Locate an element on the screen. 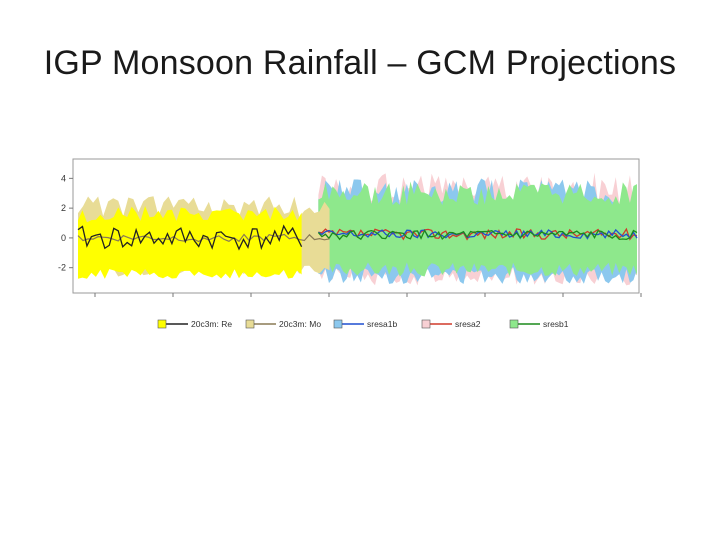 This screenshot has width=720, height=540. legend-label: 20c3m: Mo is located at coordinates (300, 324).